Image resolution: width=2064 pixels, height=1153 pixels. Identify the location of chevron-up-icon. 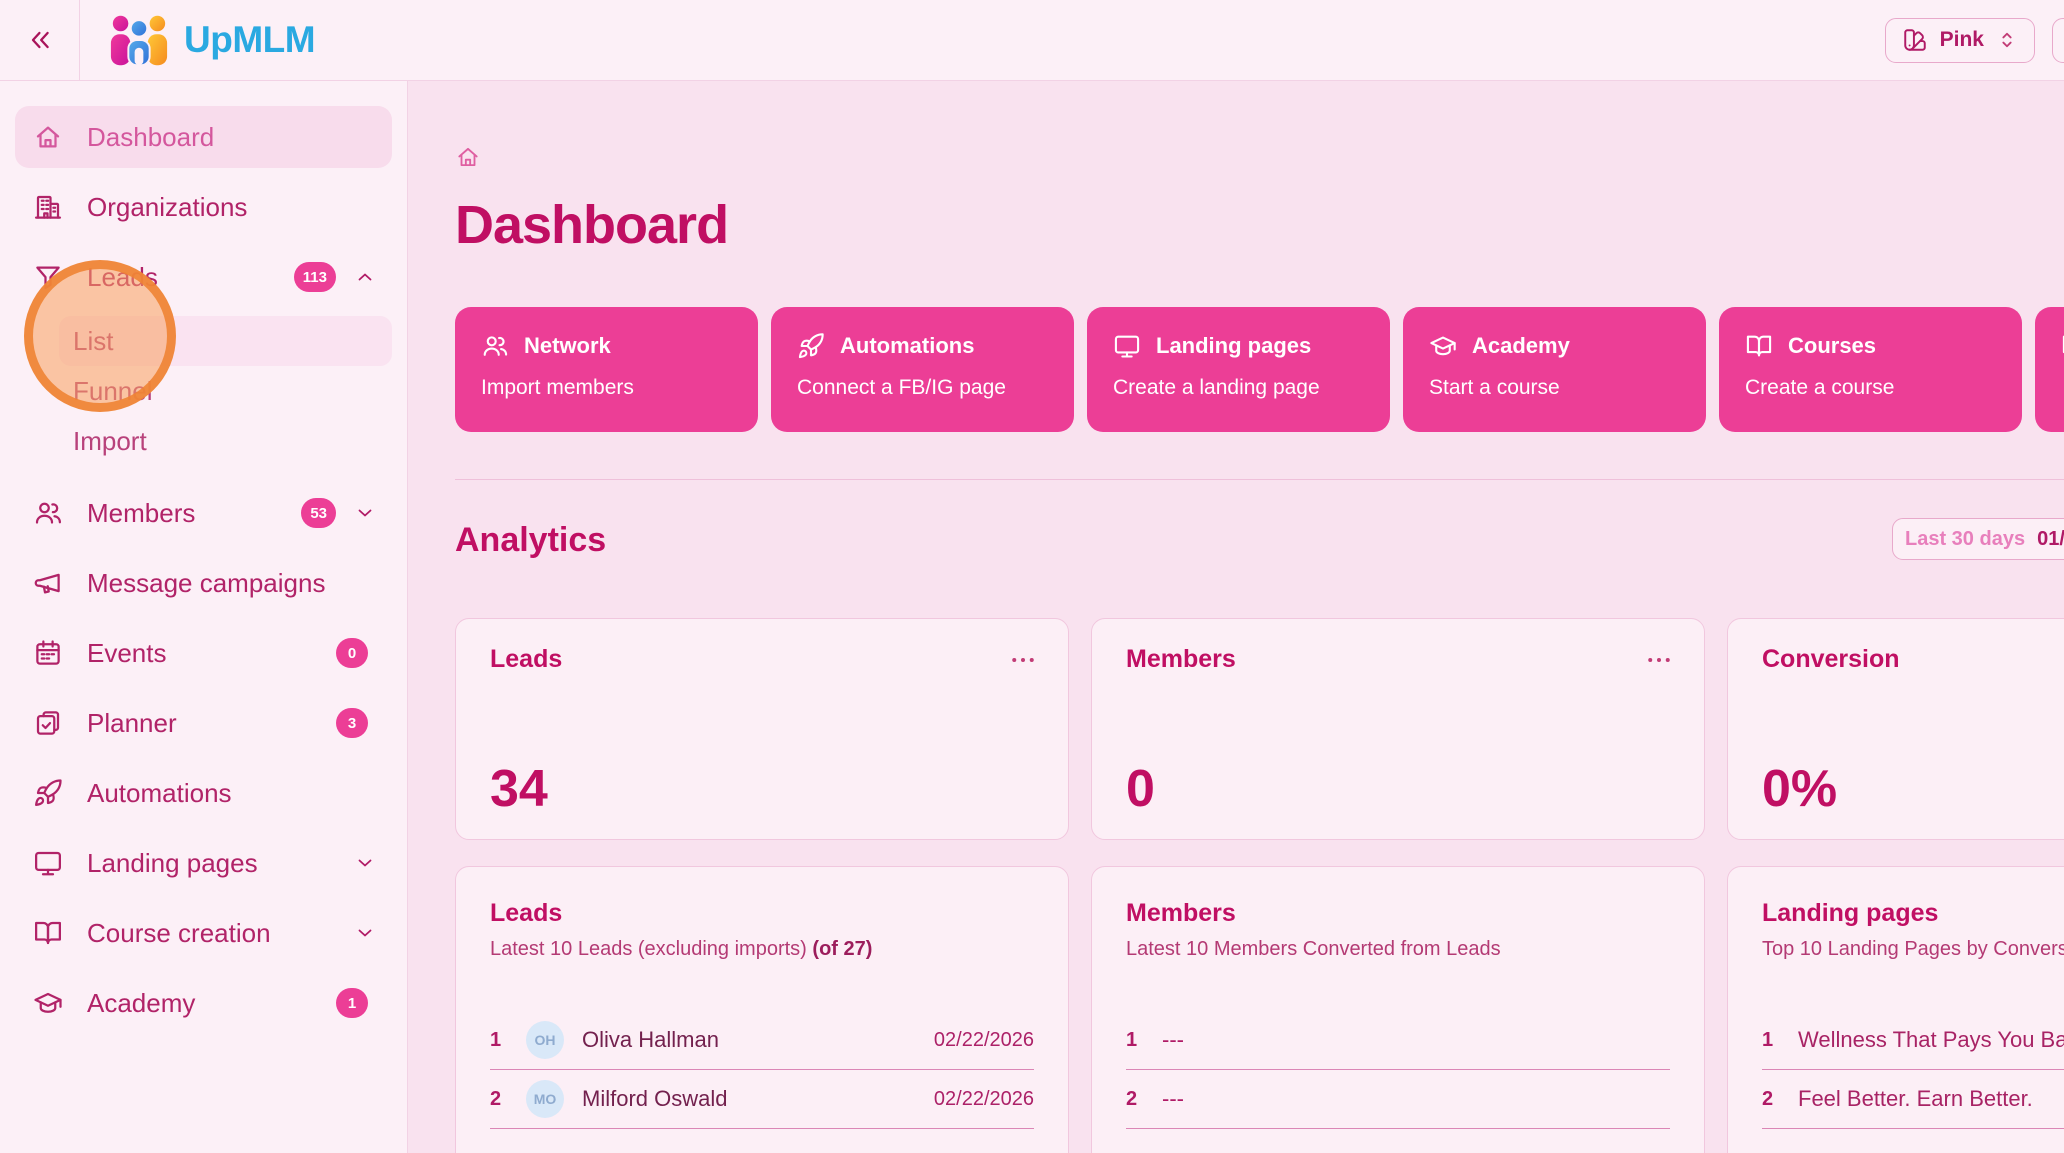
(365, 277).